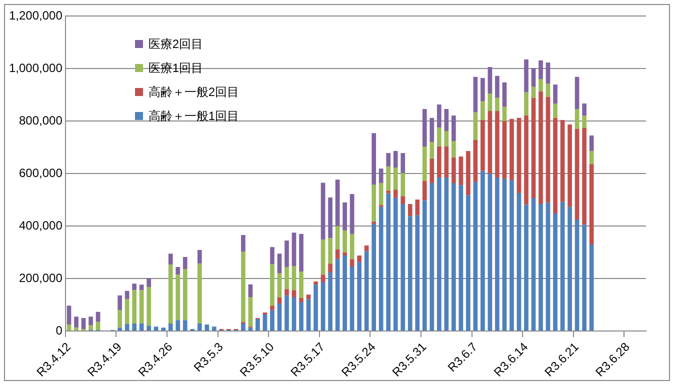  Describe the element at coordinates (194, 116) in the screenshot. I see `legend-label: 高齢＋一般1回目` at that location.